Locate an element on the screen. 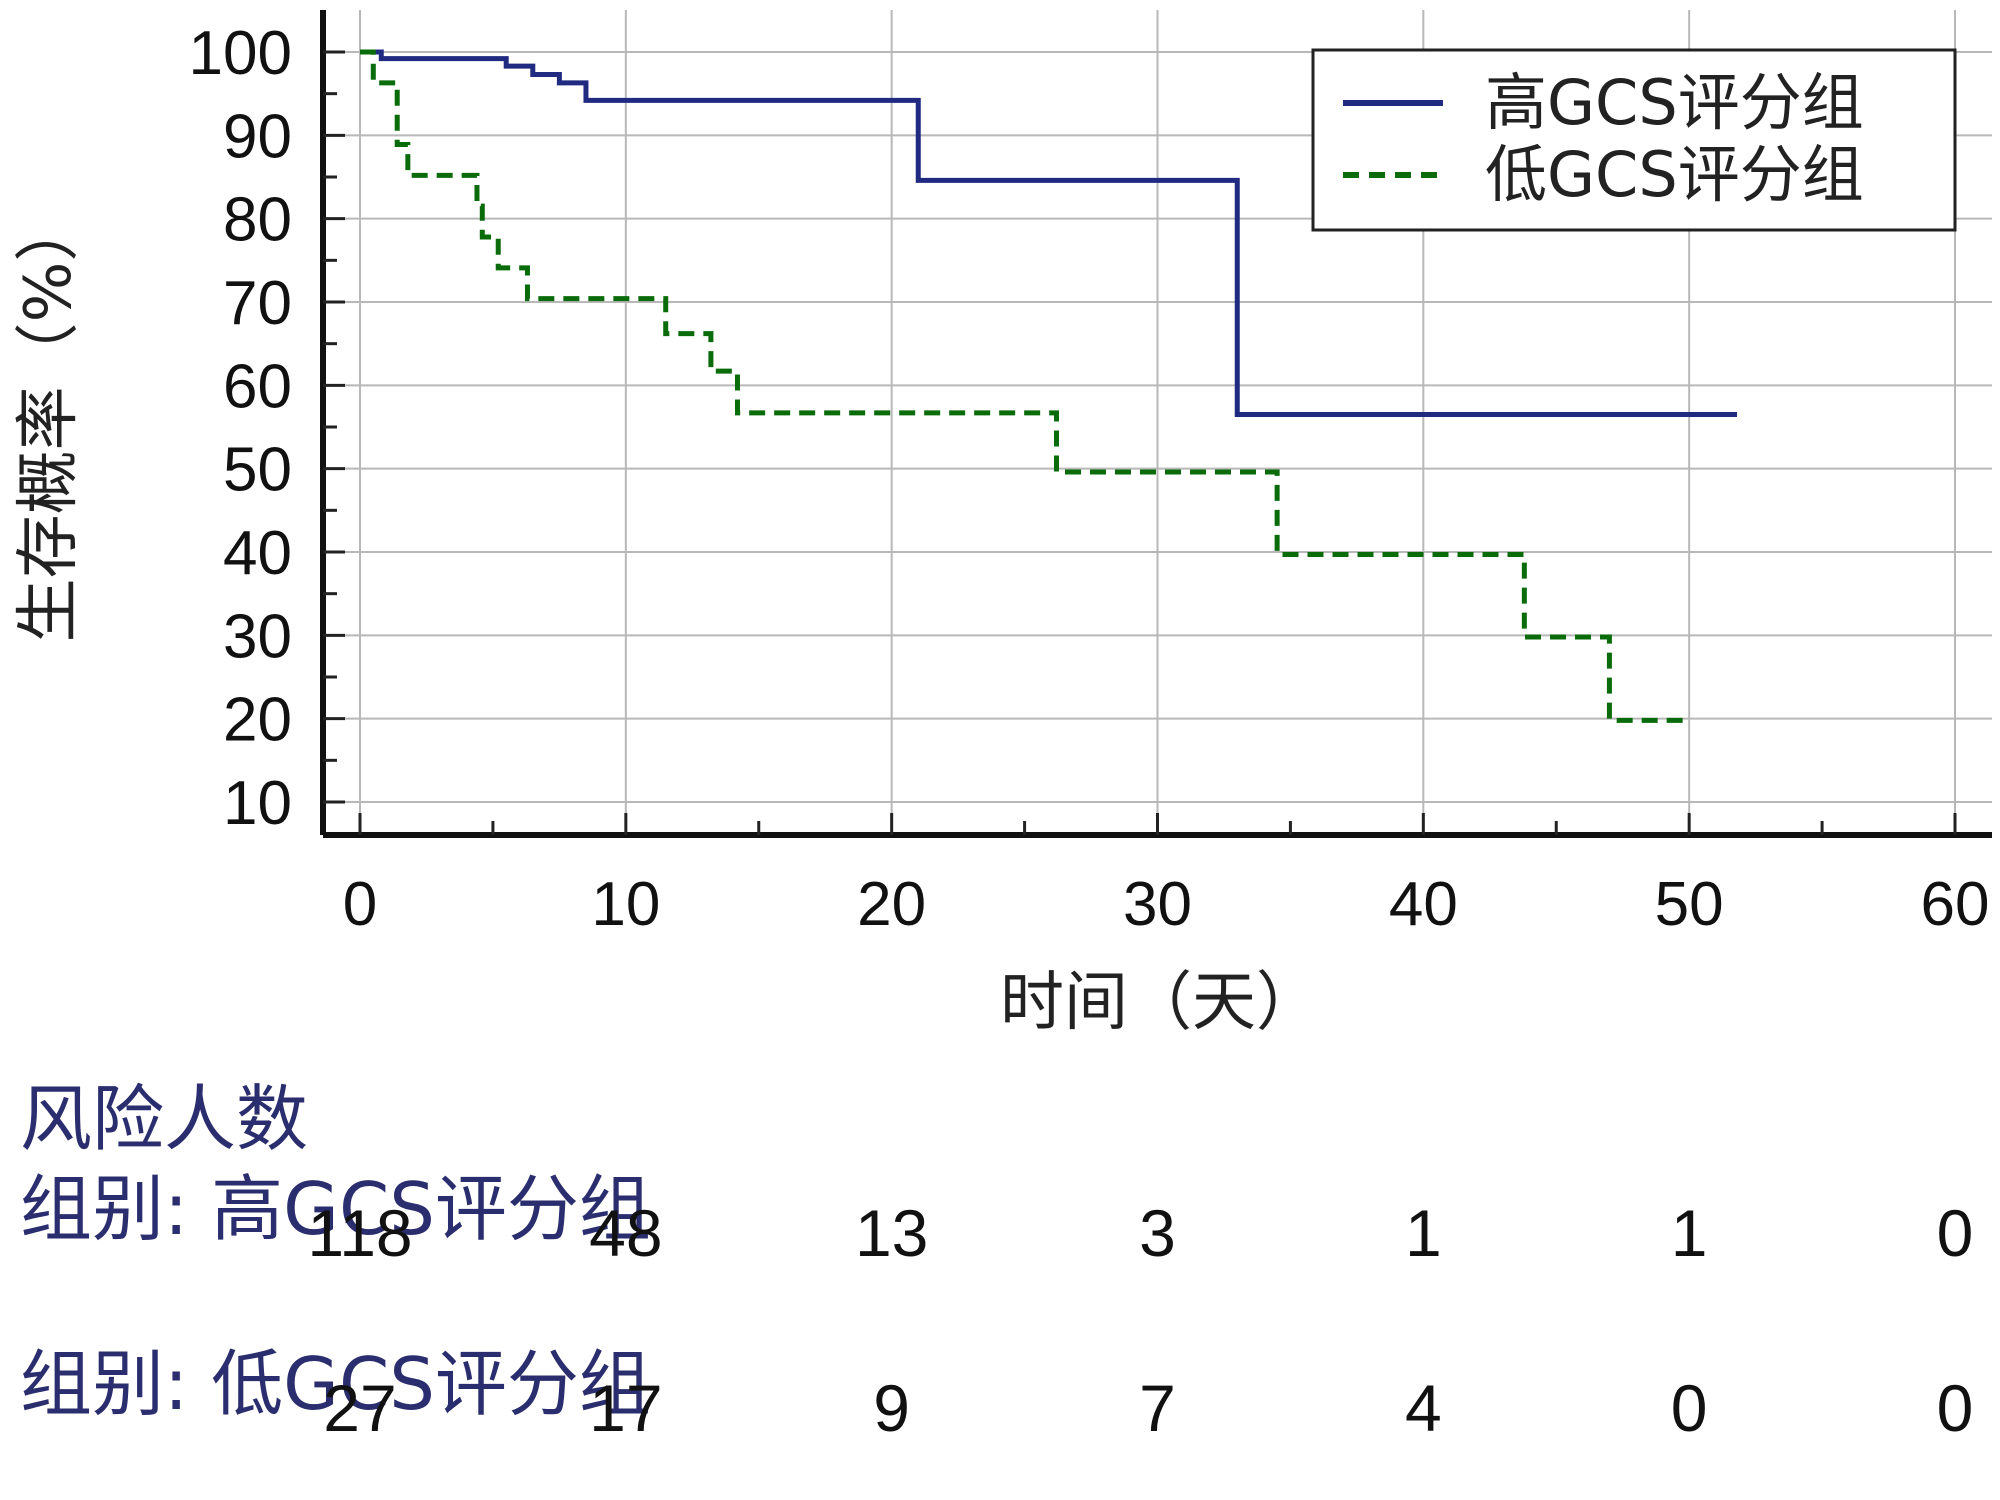 The image size is (2000, 1500). risk-count: 3 is located at coordinates (1157, 1233).